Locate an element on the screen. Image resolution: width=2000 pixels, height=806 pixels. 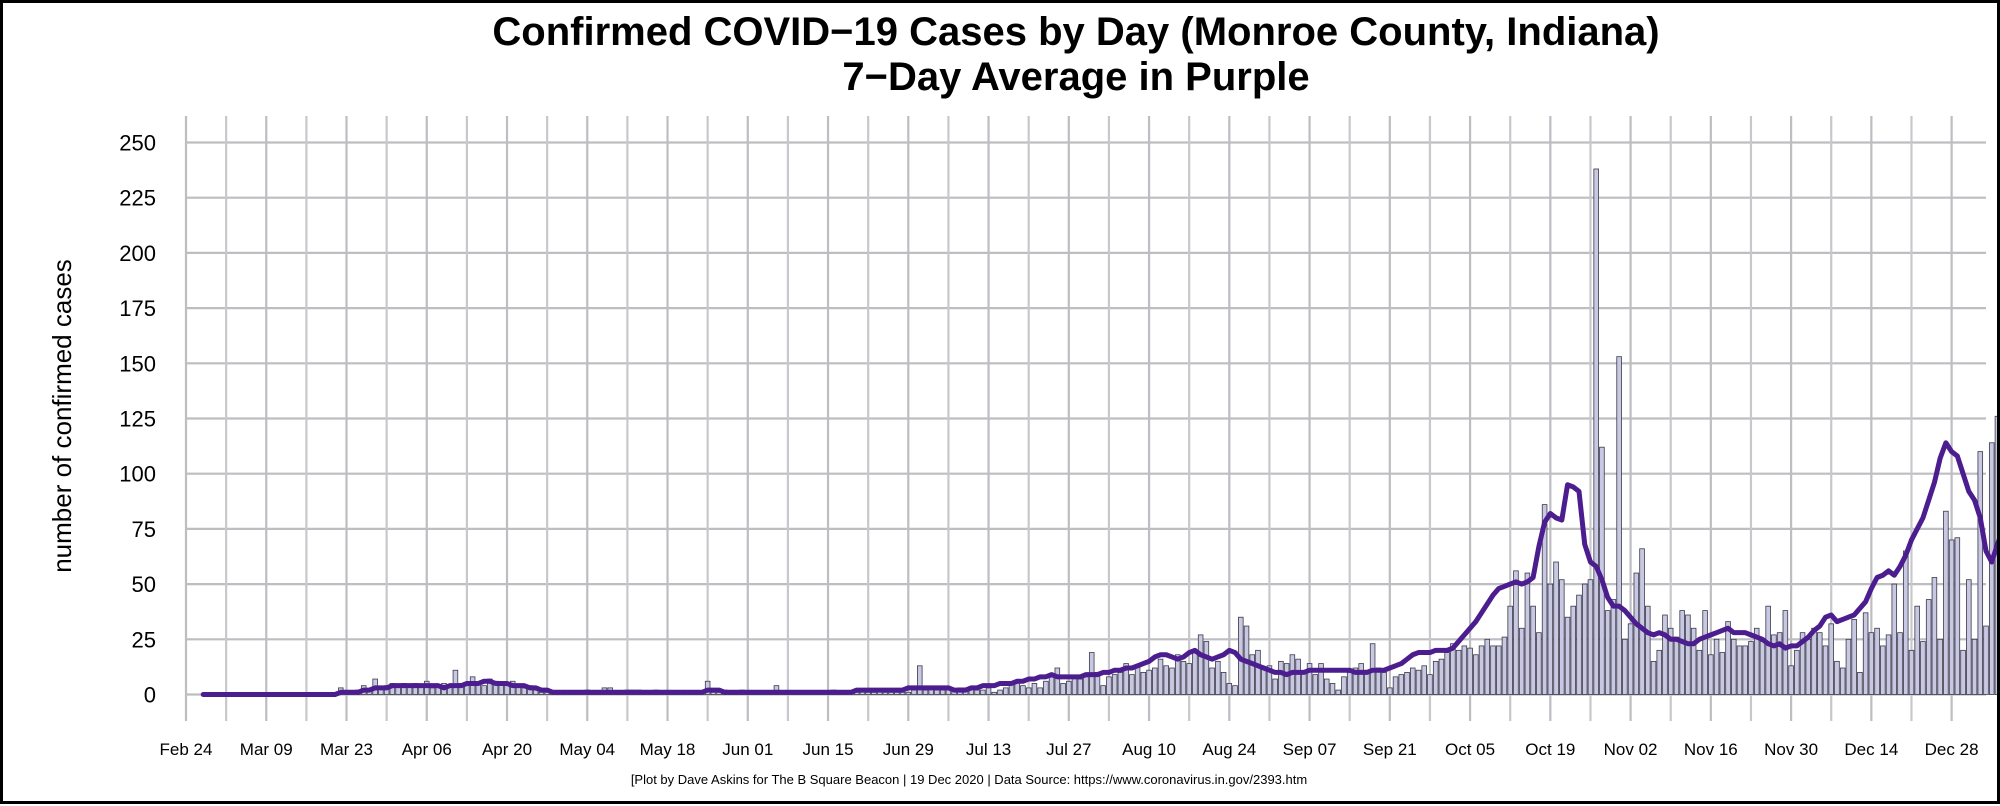
x-tick-label: Dec 14 is located at coordinates (1871, 749).